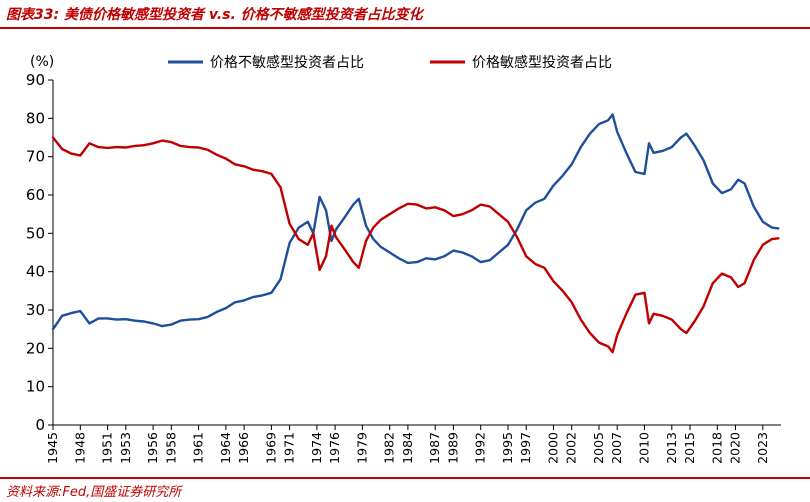 Image resolution: width=810 pixels, height=502 pixels. Describe the element at coordinates (107, 448) in the screenshot. I see `x-tick-label: 1951` at that location.